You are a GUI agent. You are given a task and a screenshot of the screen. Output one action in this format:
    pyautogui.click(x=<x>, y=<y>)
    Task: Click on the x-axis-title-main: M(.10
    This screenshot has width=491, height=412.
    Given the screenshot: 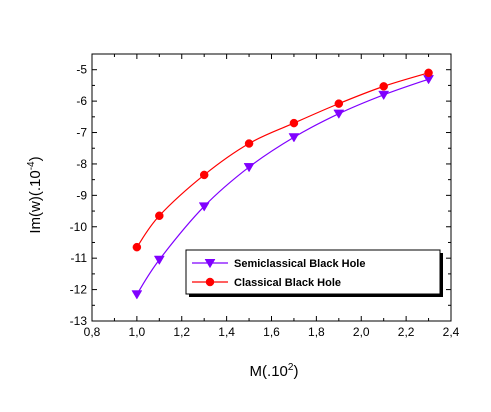 What is the action you would take?
    pyautogui.click(x=269, y=371)
    